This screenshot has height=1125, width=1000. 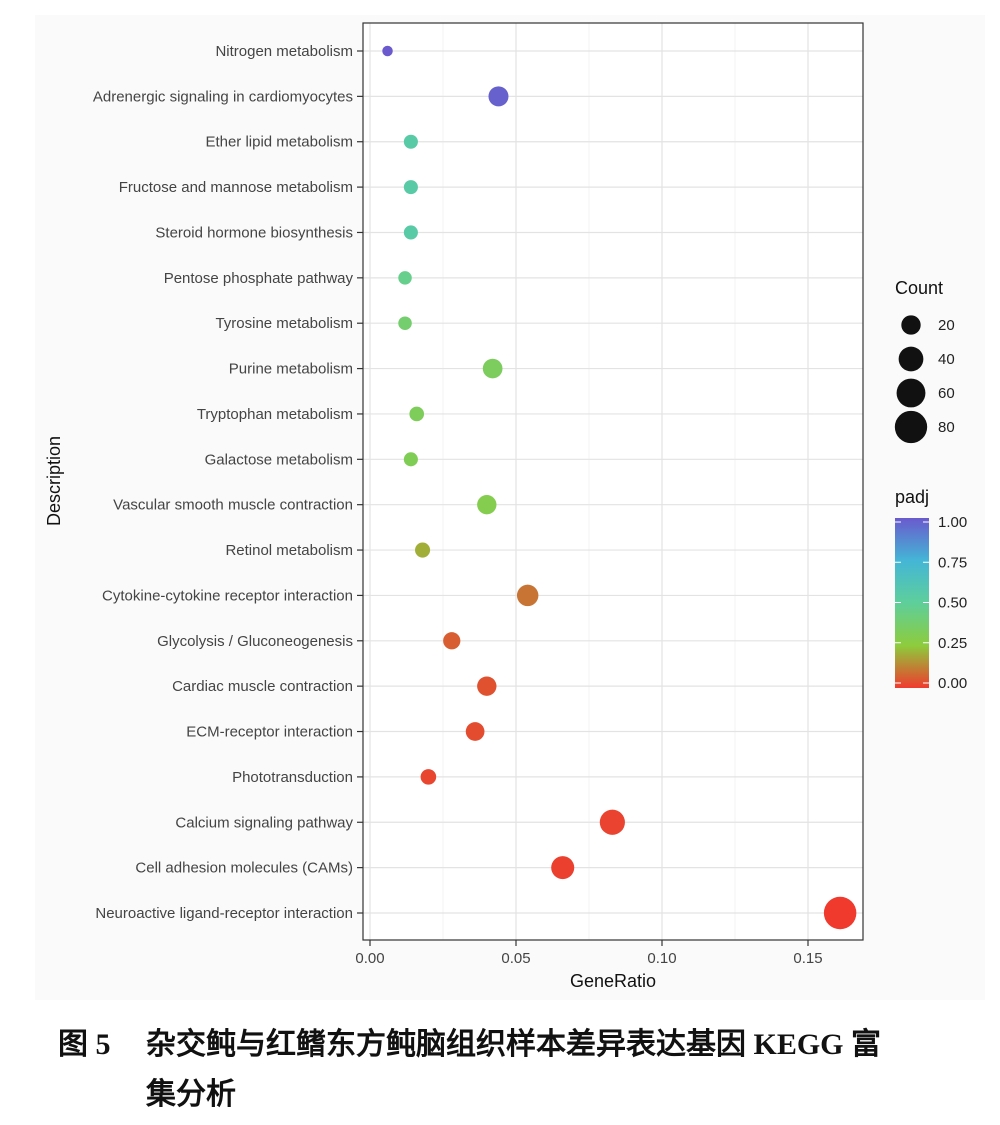 What do you see at coordinates (264, 822) in the screenshot?
I see `y-tick-label: Calcium signaling pathway` at bounding box center [264, 822].